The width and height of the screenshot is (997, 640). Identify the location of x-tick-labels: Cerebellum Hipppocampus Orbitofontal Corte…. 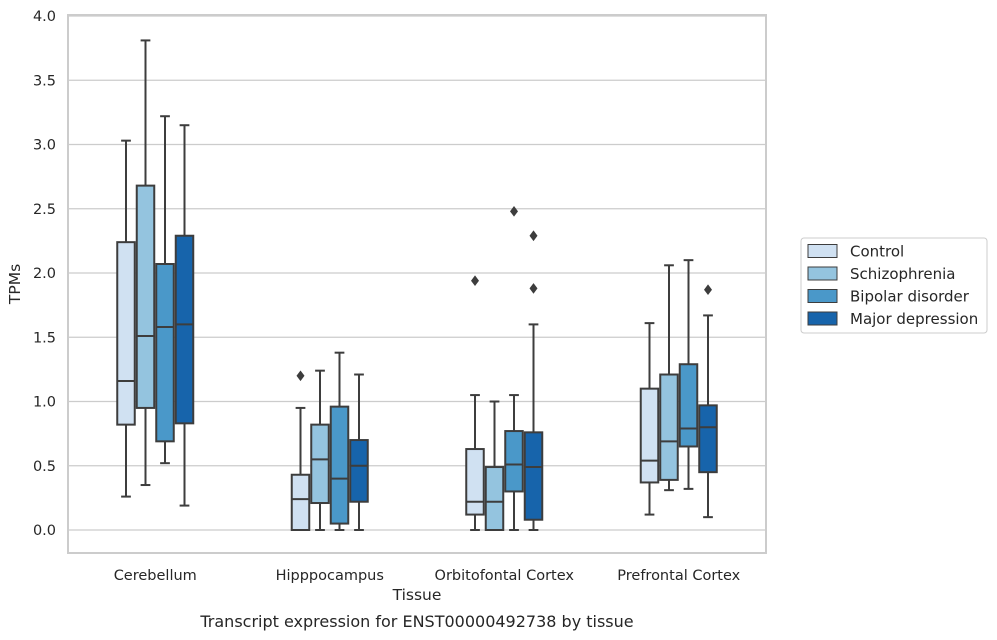
(427, 576).